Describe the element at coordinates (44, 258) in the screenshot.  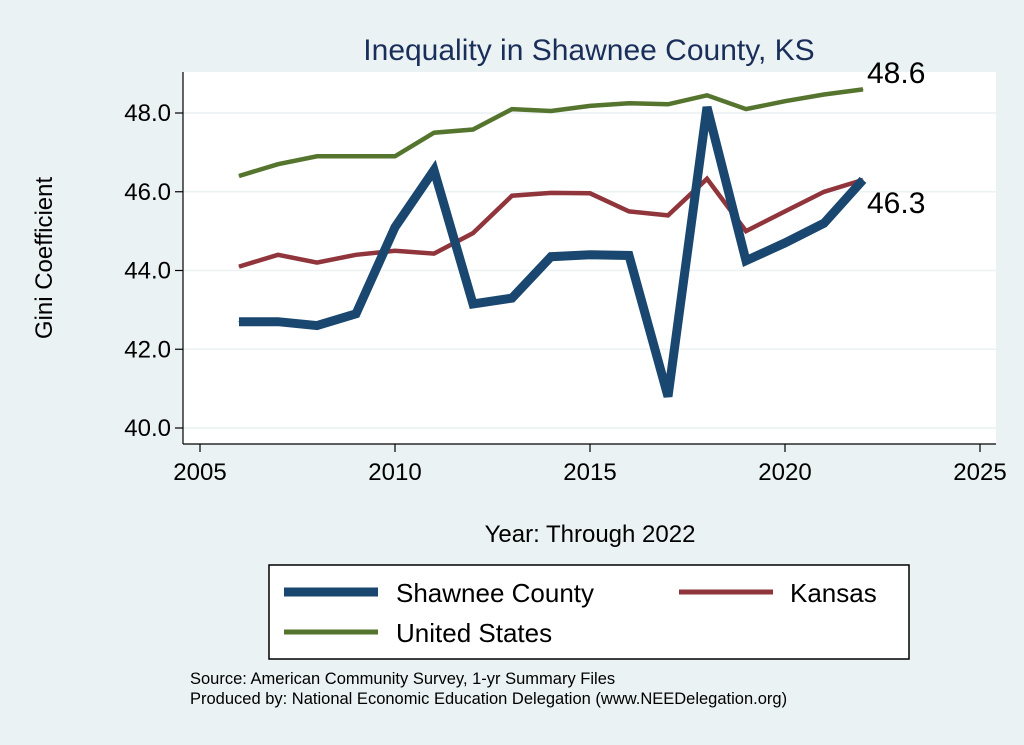
I see `y-axis-title: Gini Coefficient` at that location.